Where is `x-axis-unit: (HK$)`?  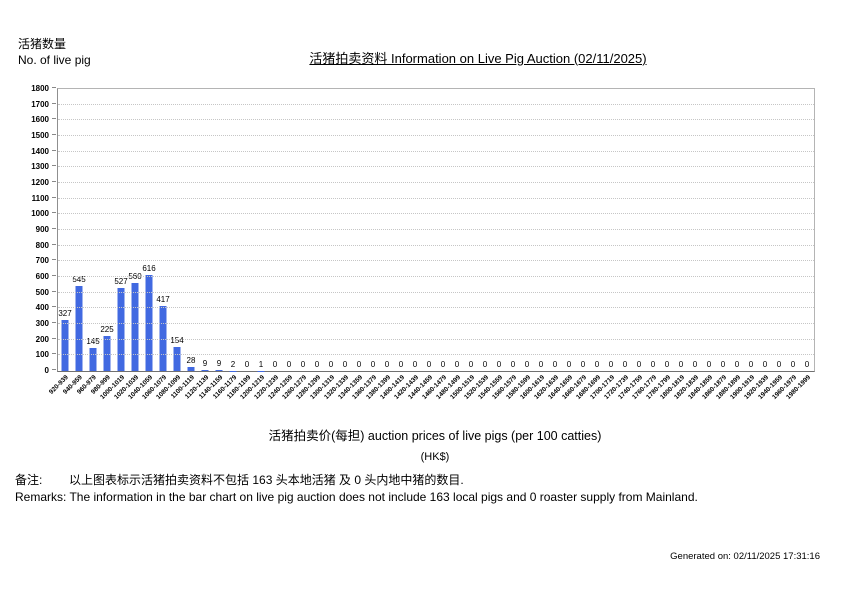 x-axis-unit: (HK$) is located at coordinates (435, 457).